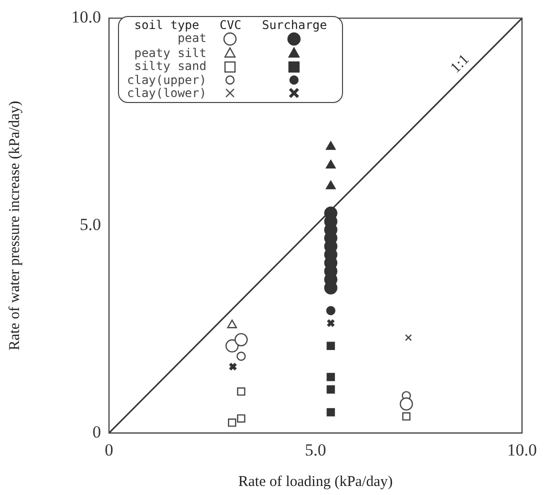  Describe the element at coordinates (230, 25) in the screenshot. I see `annotation: CVC` at that location.